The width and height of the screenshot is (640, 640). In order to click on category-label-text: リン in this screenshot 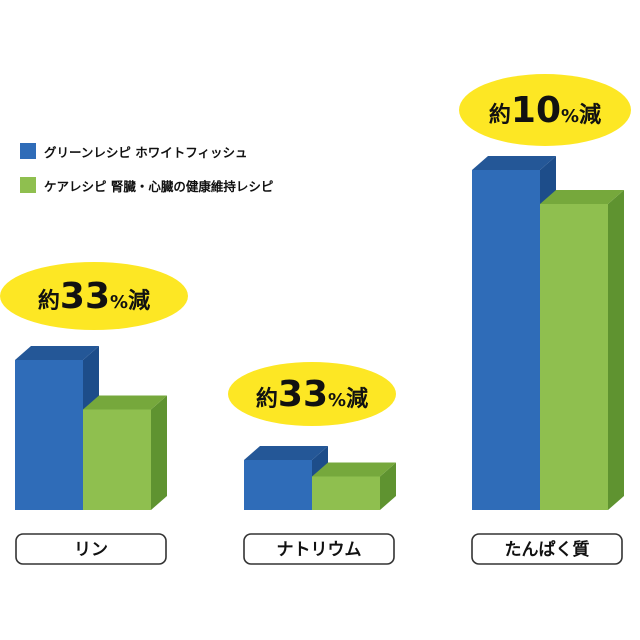, I will do `click(91, 550)`.